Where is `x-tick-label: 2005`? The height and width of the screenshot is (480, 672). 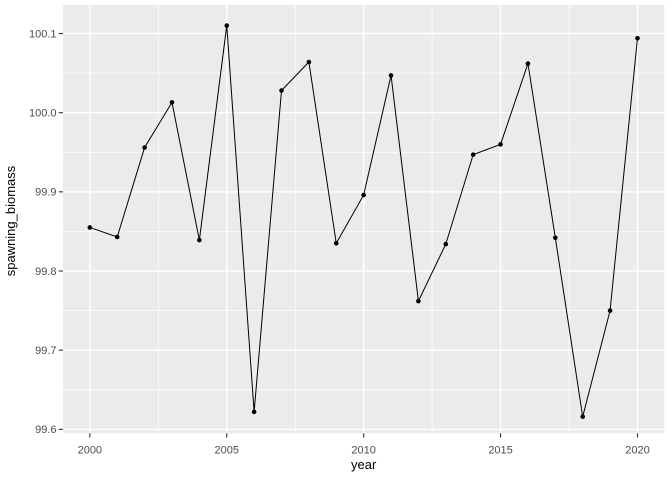
x-tick-label: 2005 is located at coordinates (226, 451).